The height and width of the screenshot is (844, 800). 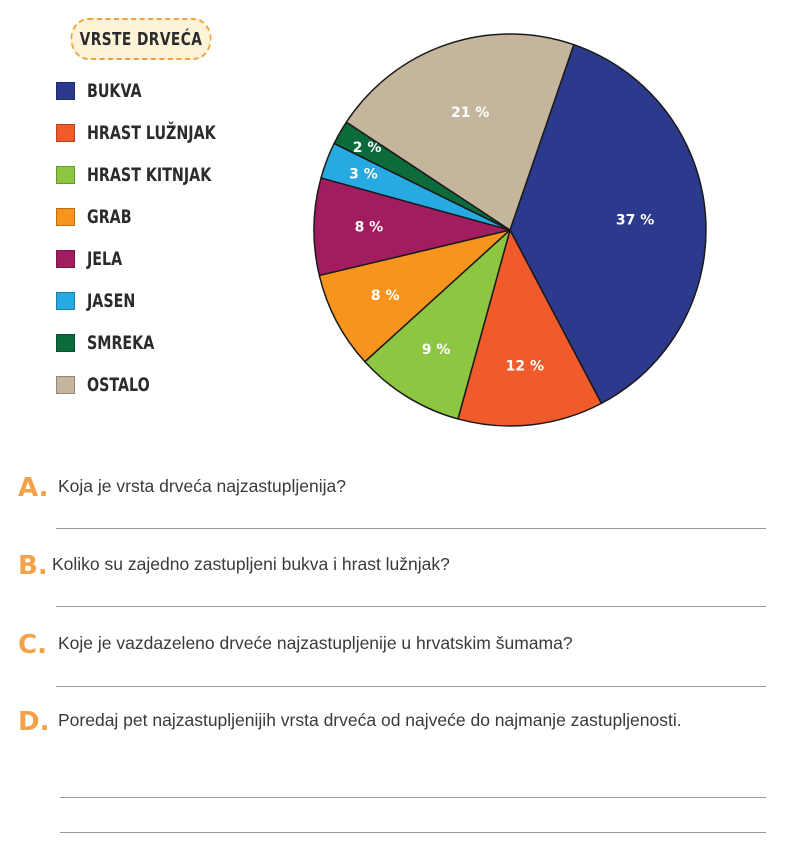 What do you see at coordinates (202, 486) in the screenshot?
I see `question-text: Koja je vrsta drveća najzastupljenija?` at bounding box center [202, 486].